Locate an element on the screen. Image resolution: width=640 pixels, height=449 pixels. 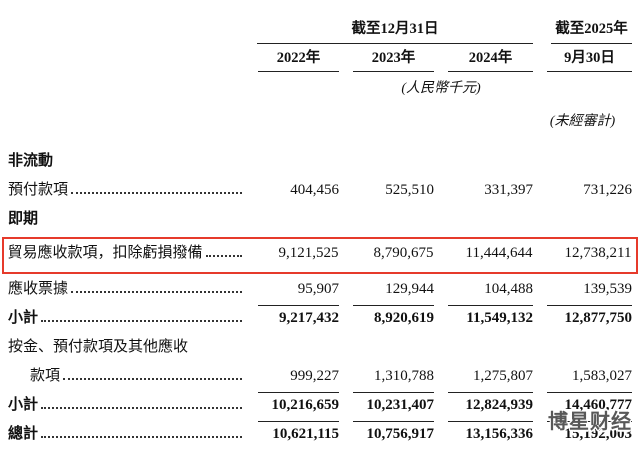
row-label: 貿易應收款項，扣除虧損撥備 is located at coordinates (129, 253).